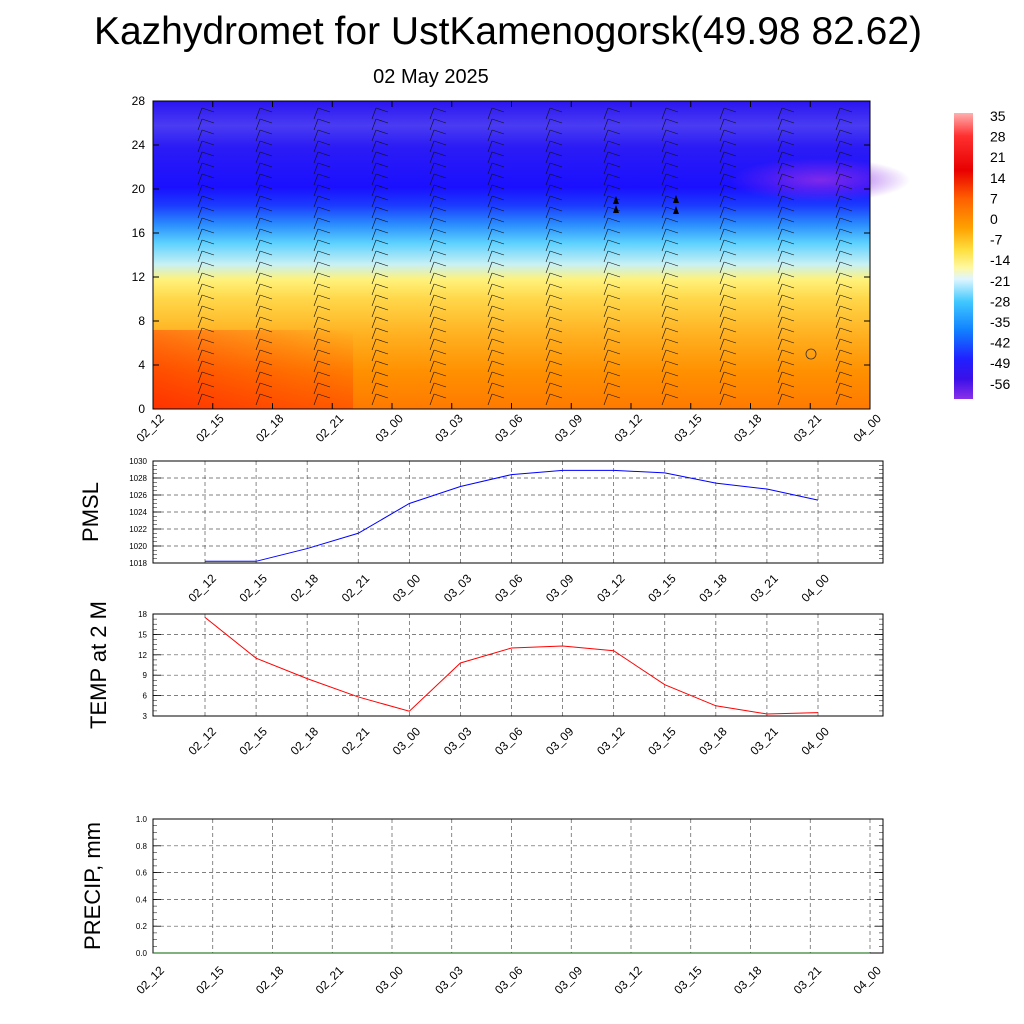 This screenshot has width=1024, height=1024. Describe the element at coordinates (142, 926) in the screenshot. I see `y-tick-label: 0.2` at that location.